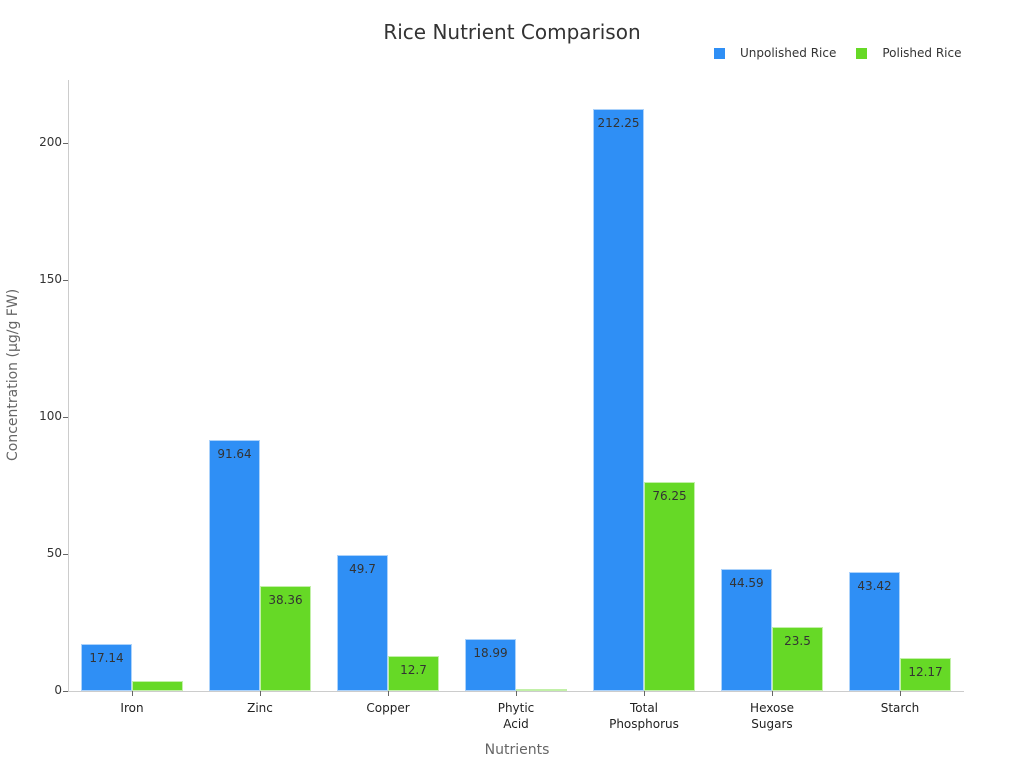 The image size is (1024, 768). I want to click on bar-value-label: 38.36, so click(285, 599).